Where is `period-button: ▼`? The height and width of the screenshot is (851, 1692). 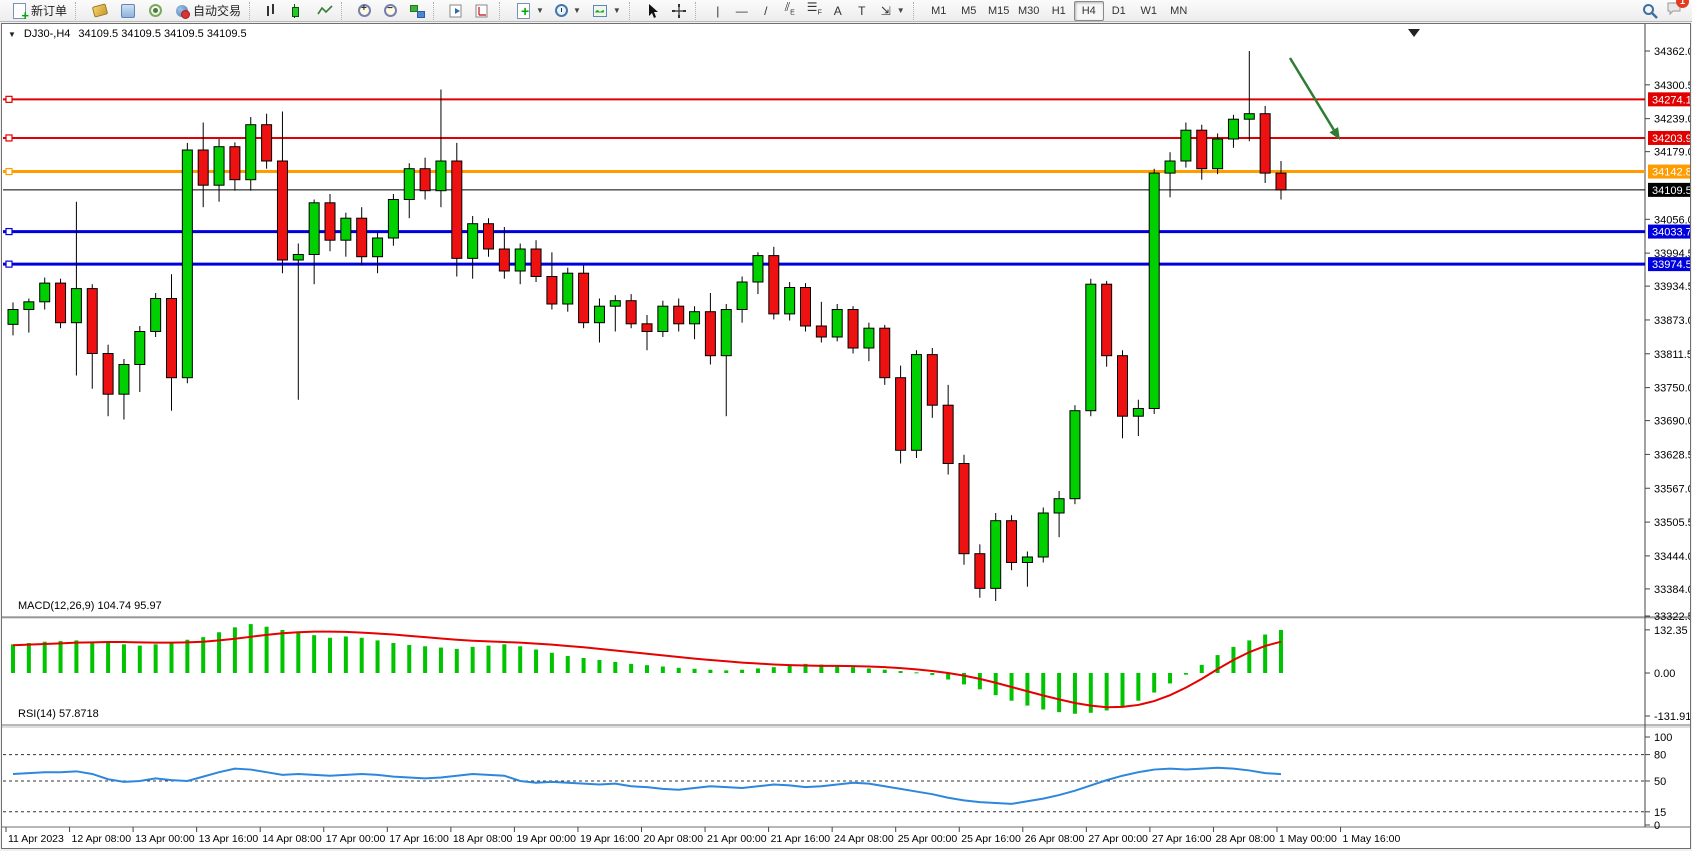
period-button: ▼ is located at coordinates (567, 11).